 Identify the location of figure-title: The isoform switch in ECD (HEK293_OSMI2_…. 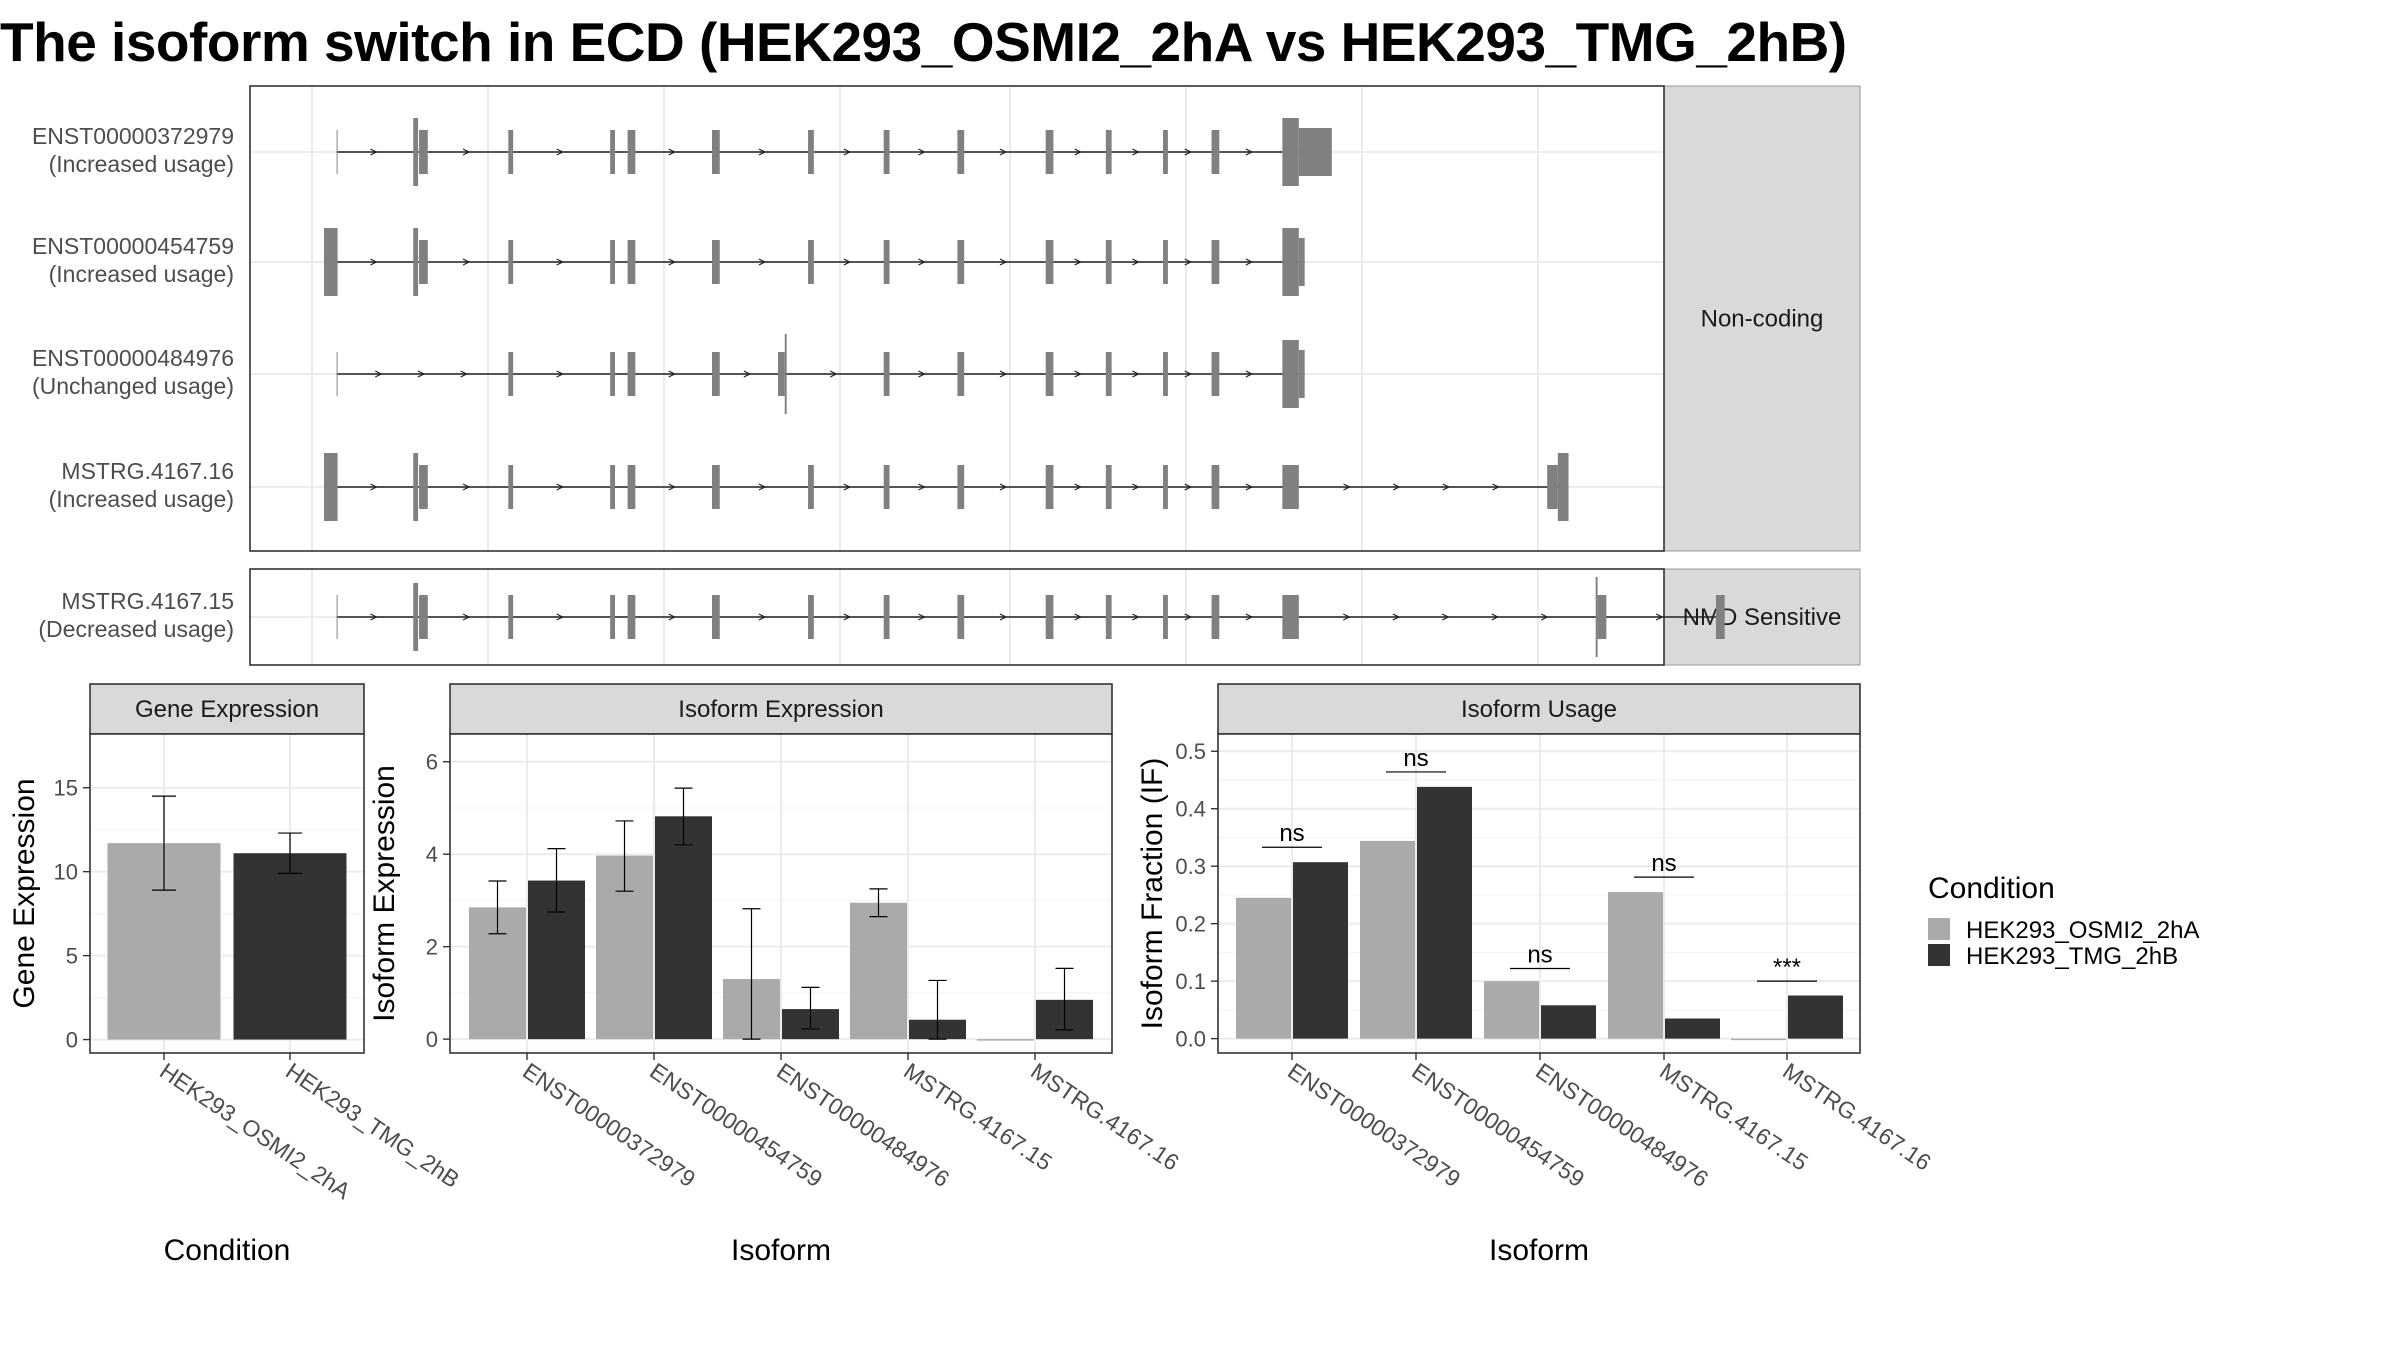
(923, 42).